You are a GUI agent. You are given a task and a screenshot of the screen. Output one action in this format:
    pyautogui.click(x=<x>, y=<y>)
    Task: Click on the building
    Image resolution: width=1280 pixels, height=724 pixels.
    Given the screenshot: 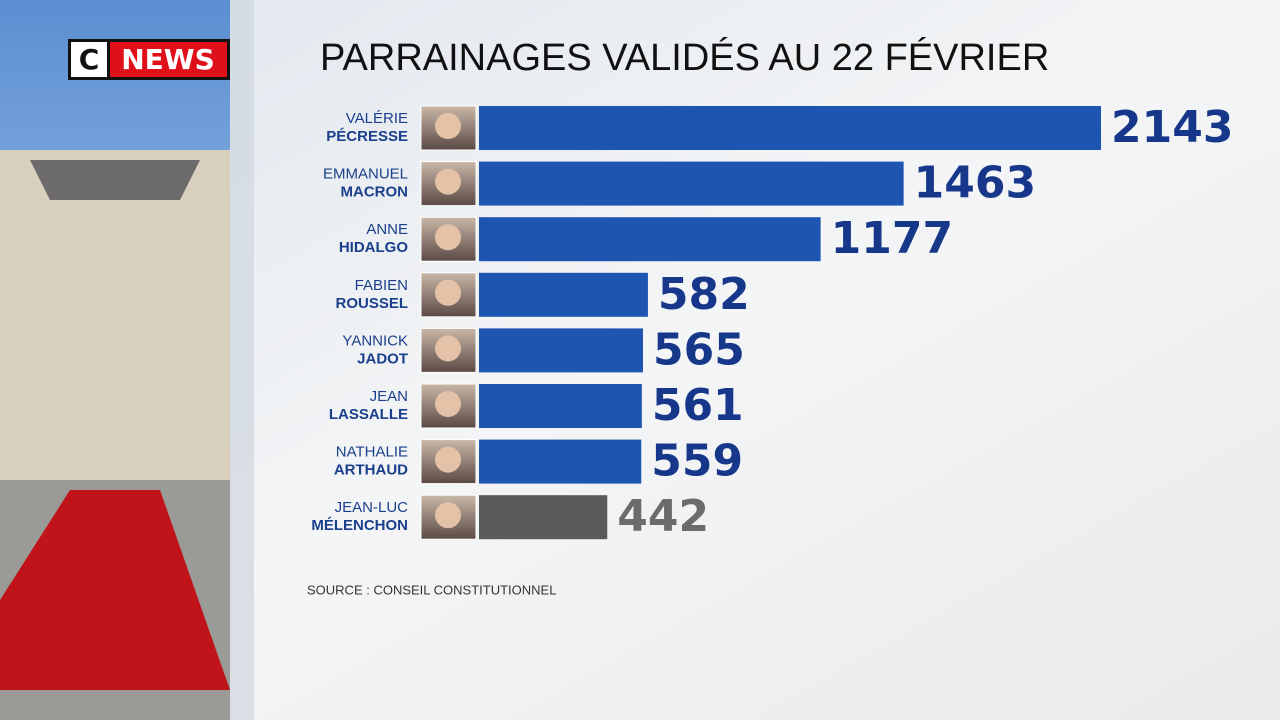 What is the action you would take?
    pyautogui.click(x=115, y=320)
    